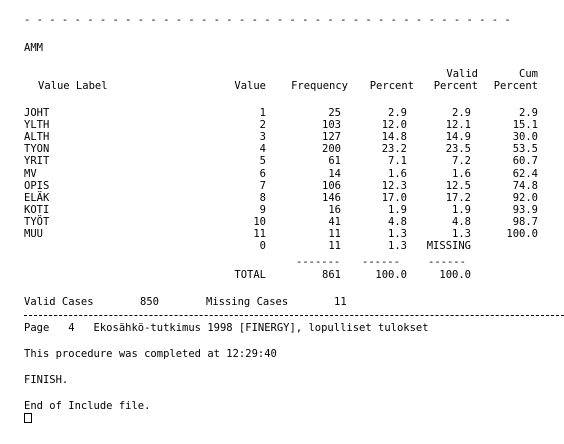 This screenshot has height=444, width=564. Describe the element at coordinates (525, 173) in the screenshot. I see `row-cum-percent: 62.4` at that location.